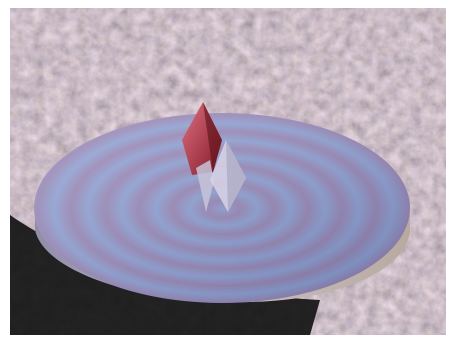 The width and height of the screenshot is (454, 345). Describe the element at coordinates (205, 186) in the screenshot. I see `clear-crystal` at that location.